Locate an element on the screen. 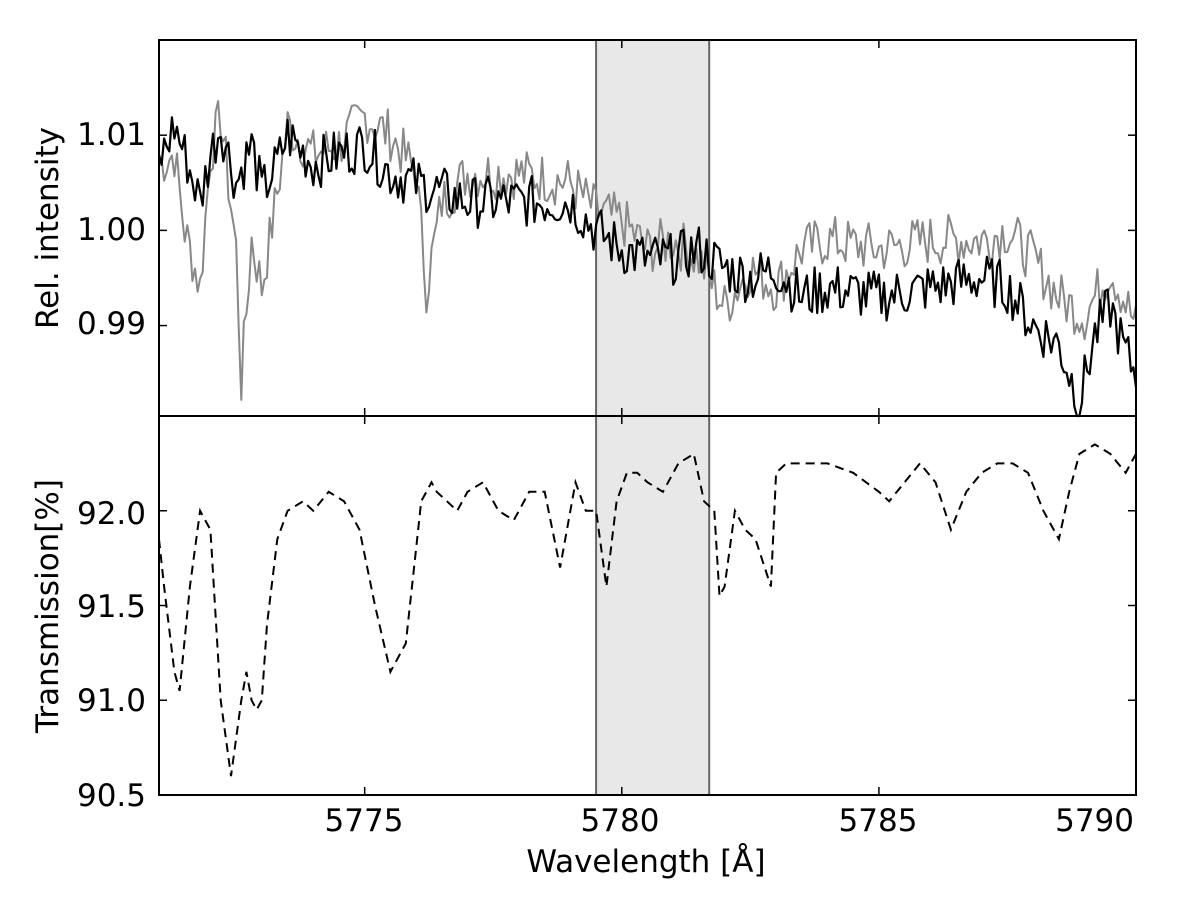 This screenshot has width=1200, height=905. bottom-y-tick-label: 92.0 is located at coordinates (111, 514).